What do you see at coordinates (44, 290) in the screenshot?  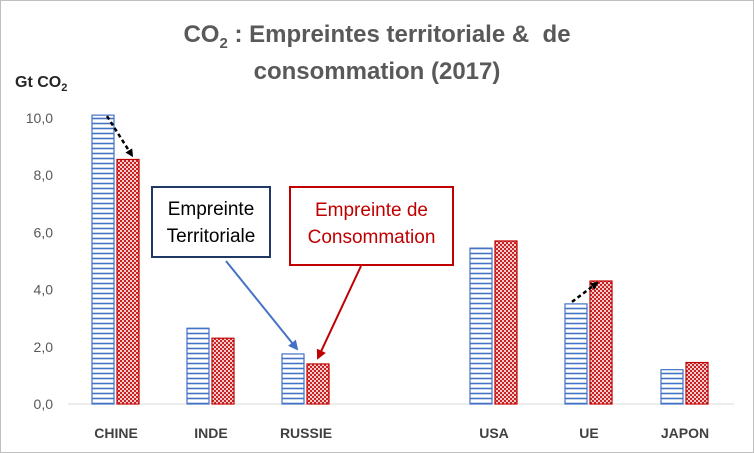 I see `y-tick-label: 4,0` at bounding box center [44, 290].